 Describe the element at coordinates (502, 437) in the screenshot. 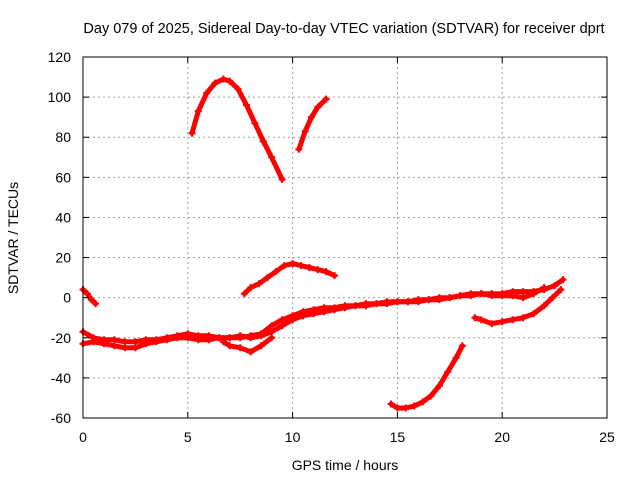

I see `x-tick-label: 20` at that location.